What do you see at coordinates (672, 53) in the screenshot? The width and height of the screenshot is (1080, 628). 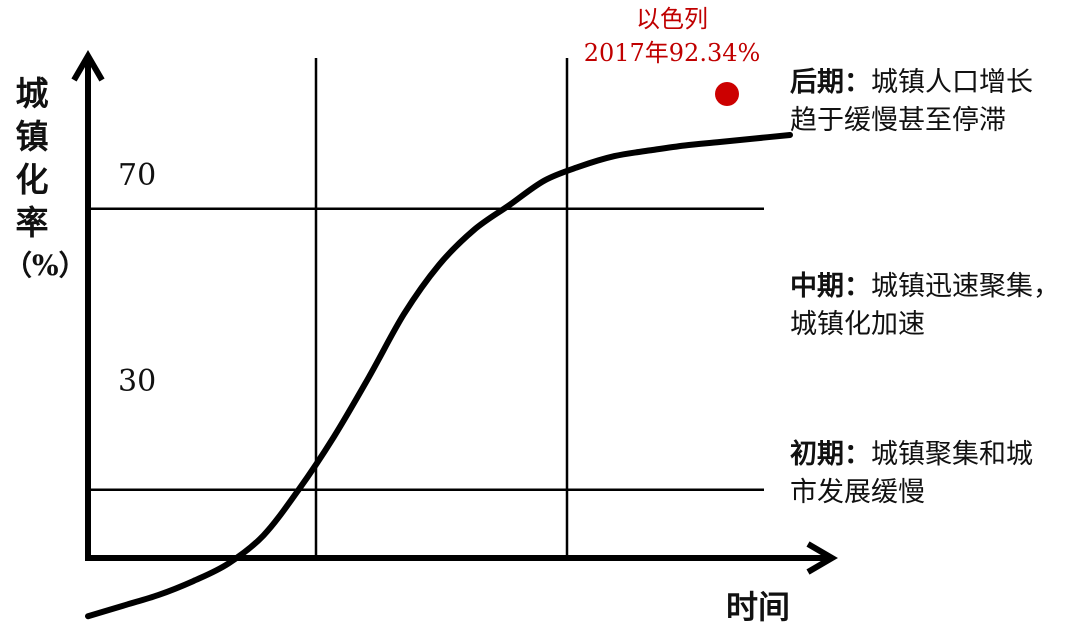 I see `israel-annotation-value: 2017年92.34%` at bounding box center [672, 53].